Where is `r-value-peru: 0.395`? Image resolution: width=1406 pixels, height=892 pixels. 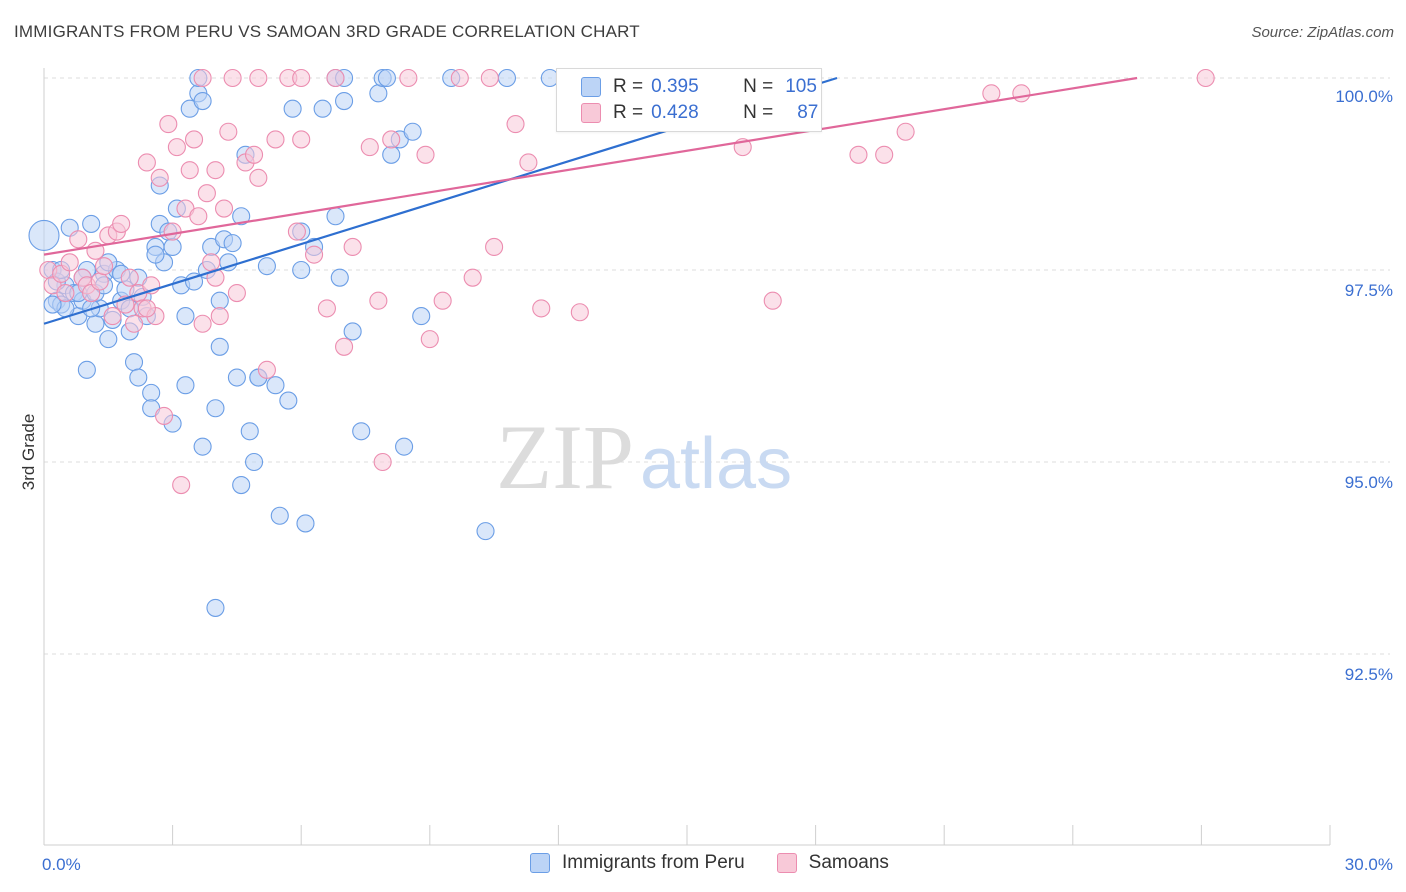 r-value-peru: 0.395 is located at coordinates (675, 86).